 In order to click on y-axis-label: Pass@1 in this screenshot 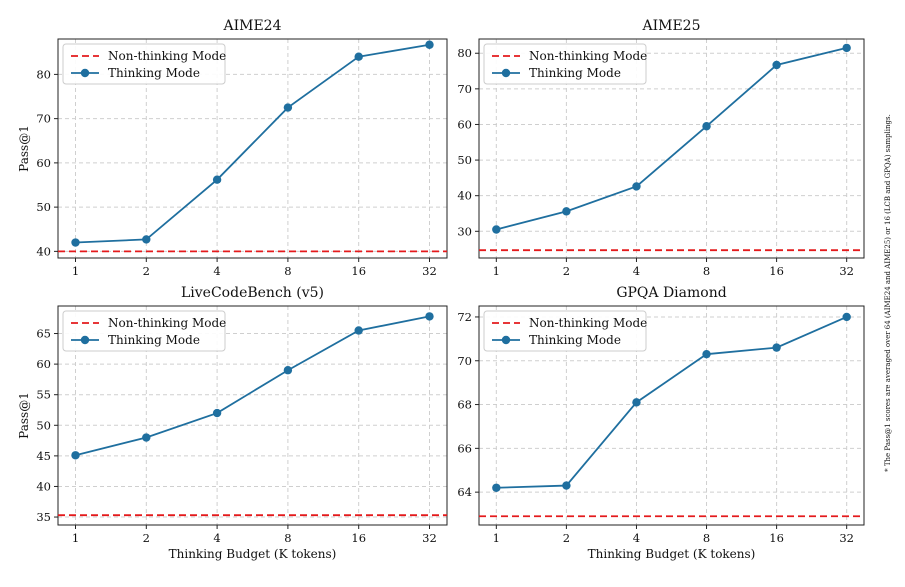, I will do `click(24, 148)`.